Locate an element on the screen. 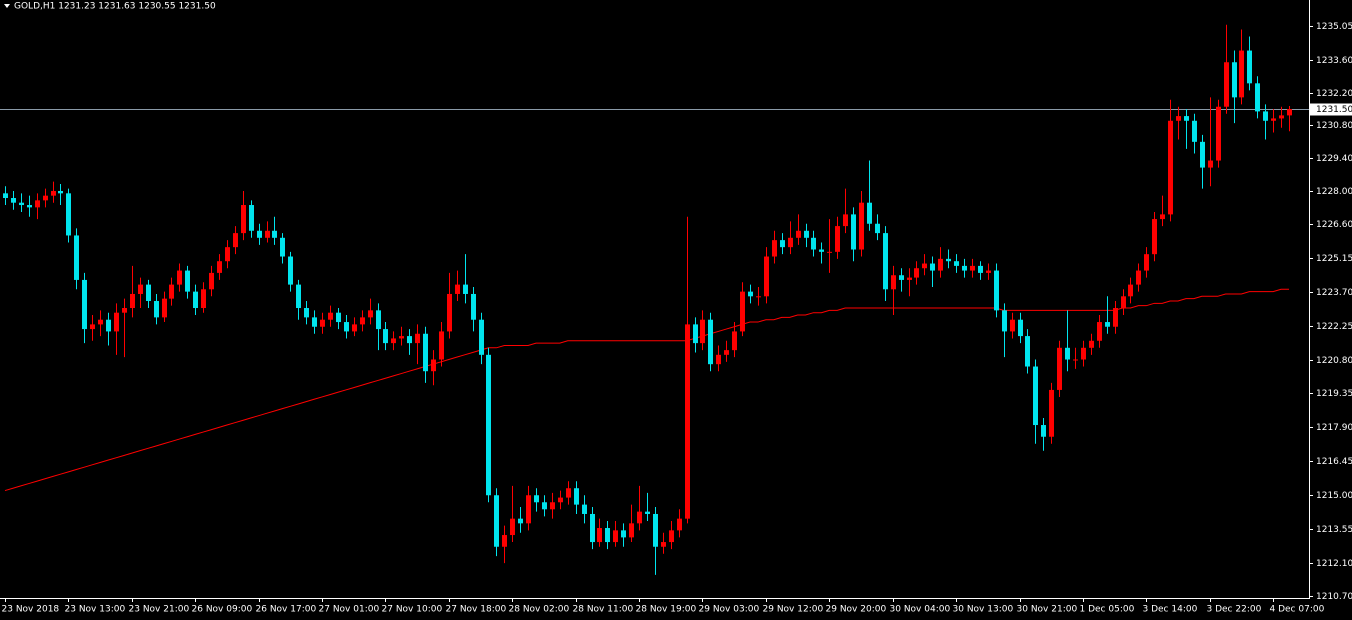  x-tick-label: 27 Nov 18:00 is located at coordinates (476, 610).